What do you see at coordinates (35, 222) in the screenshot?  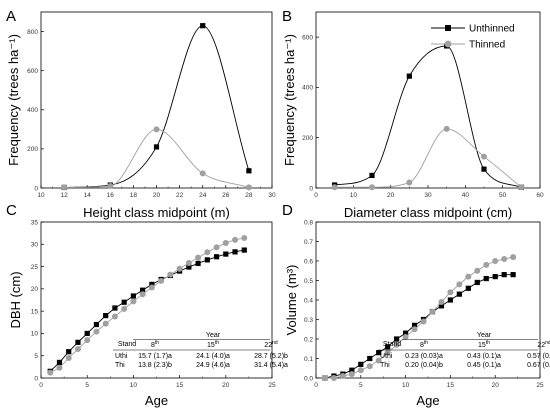 I see `y-tick-label: 35` at bounding box center [35, 222].